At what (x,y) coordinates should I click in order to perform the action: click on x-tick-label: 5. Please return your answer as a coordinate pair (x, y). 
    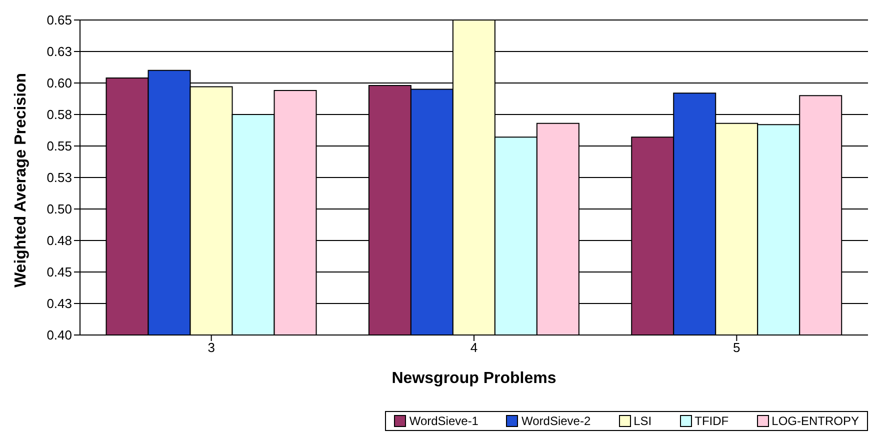
    Looking at the image, I should click on (736, 348).